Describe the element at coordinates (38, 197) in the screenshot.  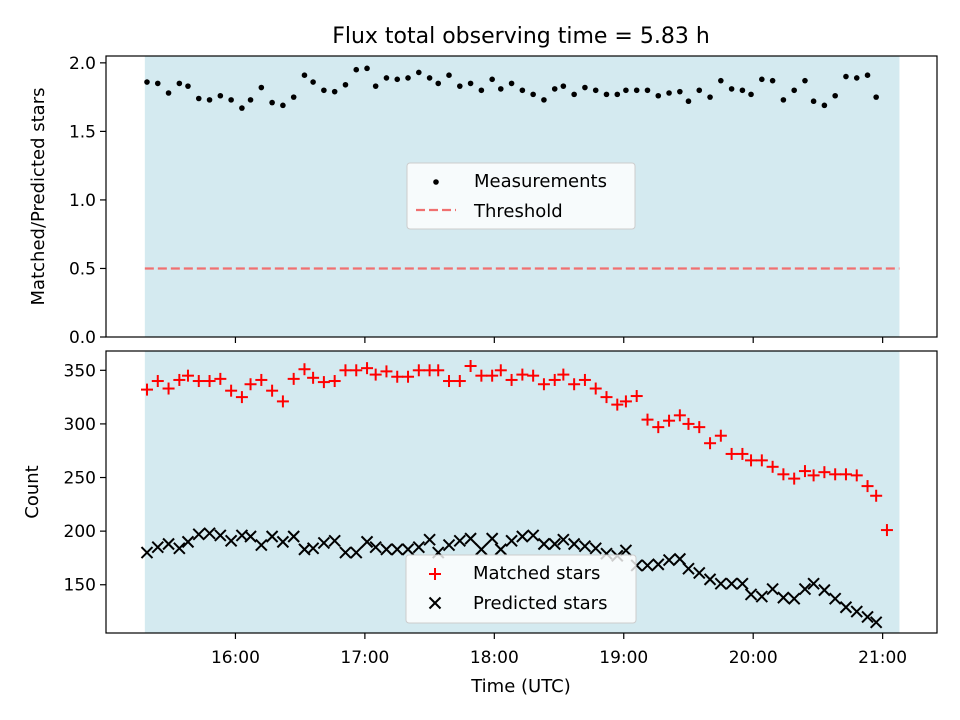
I see `ratio-y-axis-label: Matched/Predicted stars` at that location.